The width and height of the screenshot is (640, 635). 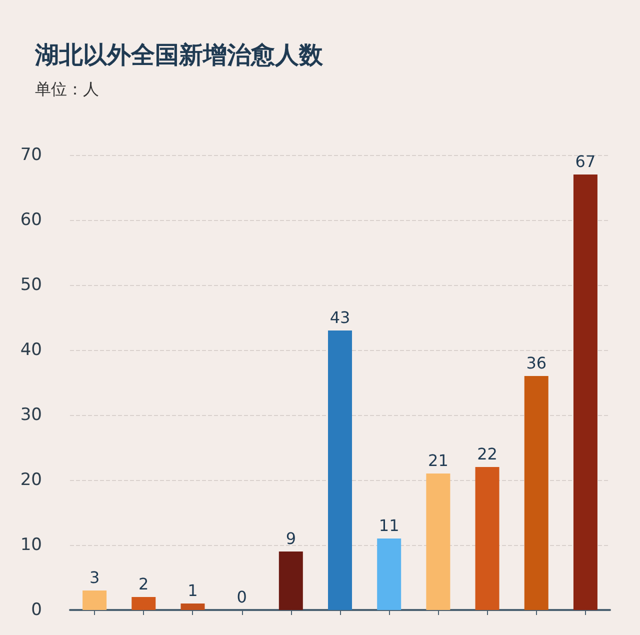 What do you see at coordinates (340, 317) in the screenshot?
I see `data-label: 43` at bounding box center [340, 317].